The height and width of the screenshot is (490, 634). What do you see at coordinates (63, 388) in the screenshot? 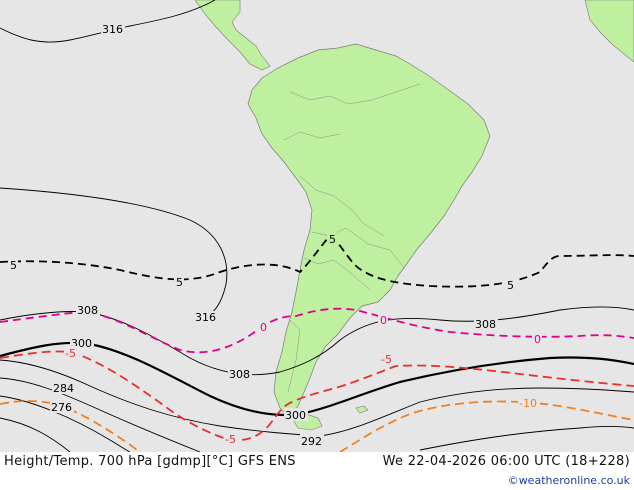
I see `label-284: 284` at bounding box center [63, 388].